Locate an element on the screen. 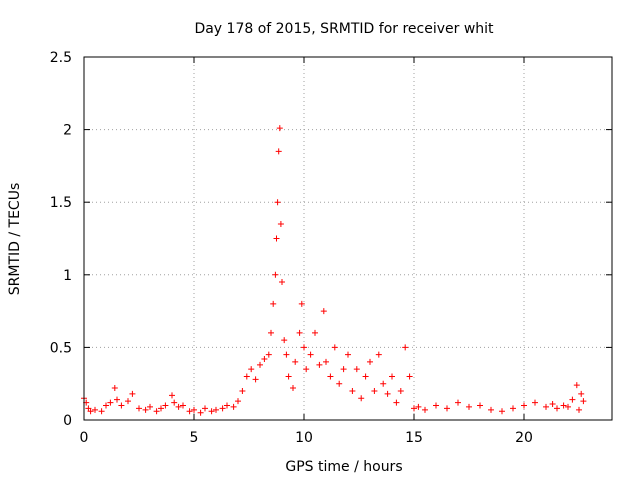 Image resolution: width=640 pixels, height=480 pixels. x-tick-label: 10 is located at coordinates (304, 438).